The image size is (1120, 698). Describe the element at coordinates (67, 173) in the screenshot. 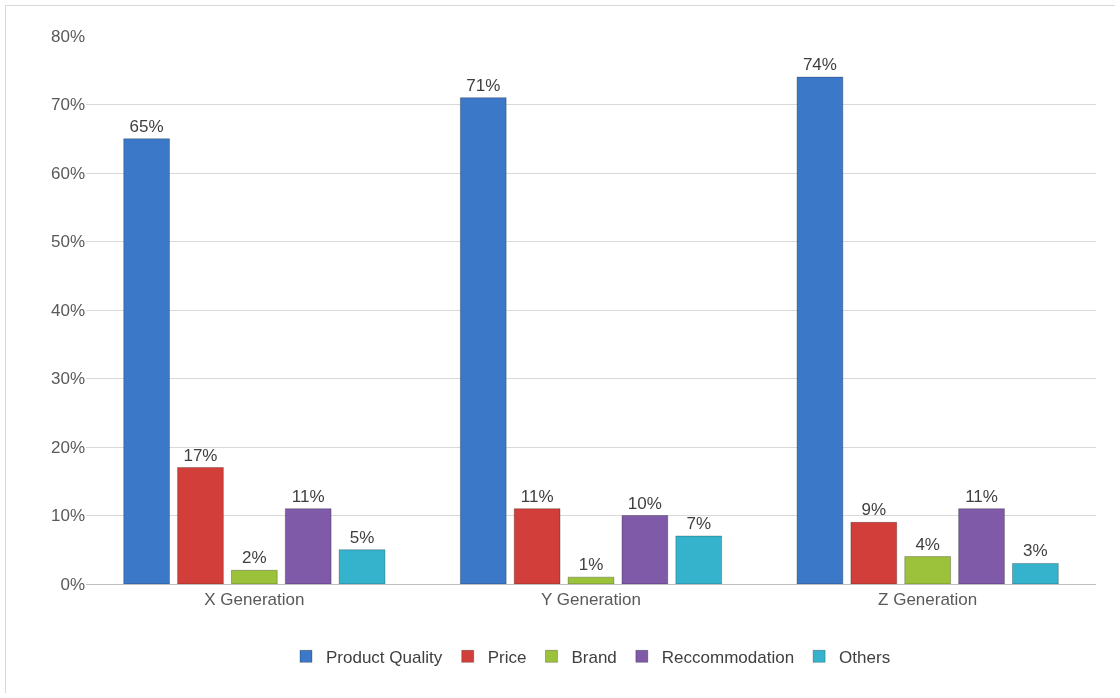

I see `y-tick-label: 60%` at that location.